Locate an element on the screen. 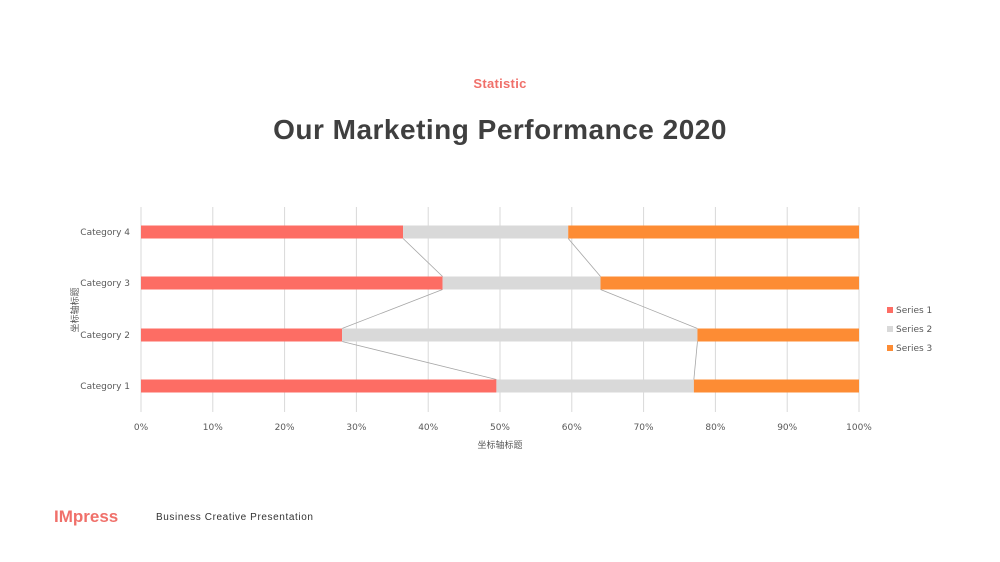 The width and height of the screenshot is (1000, 562). x-tick-label: 0% is located at coordinates (141, 428).